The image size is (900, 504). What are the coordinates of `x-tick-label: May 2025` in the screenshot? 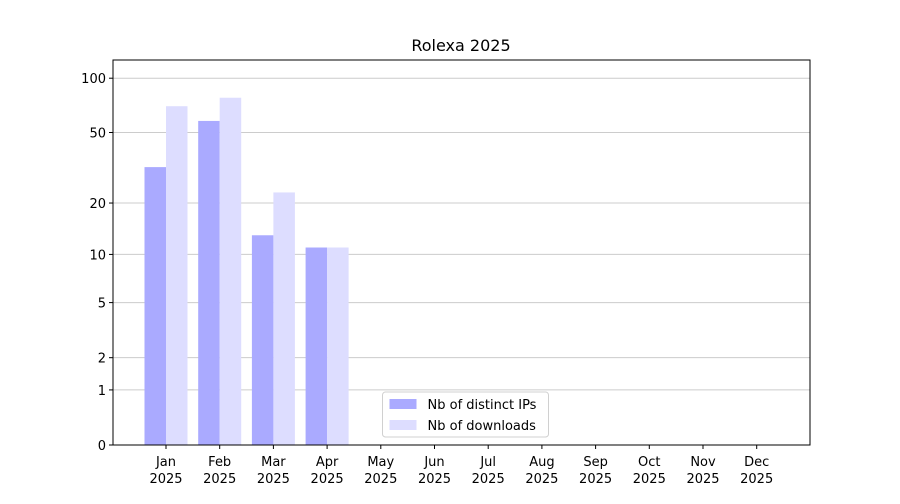 It's located at (380, 471).